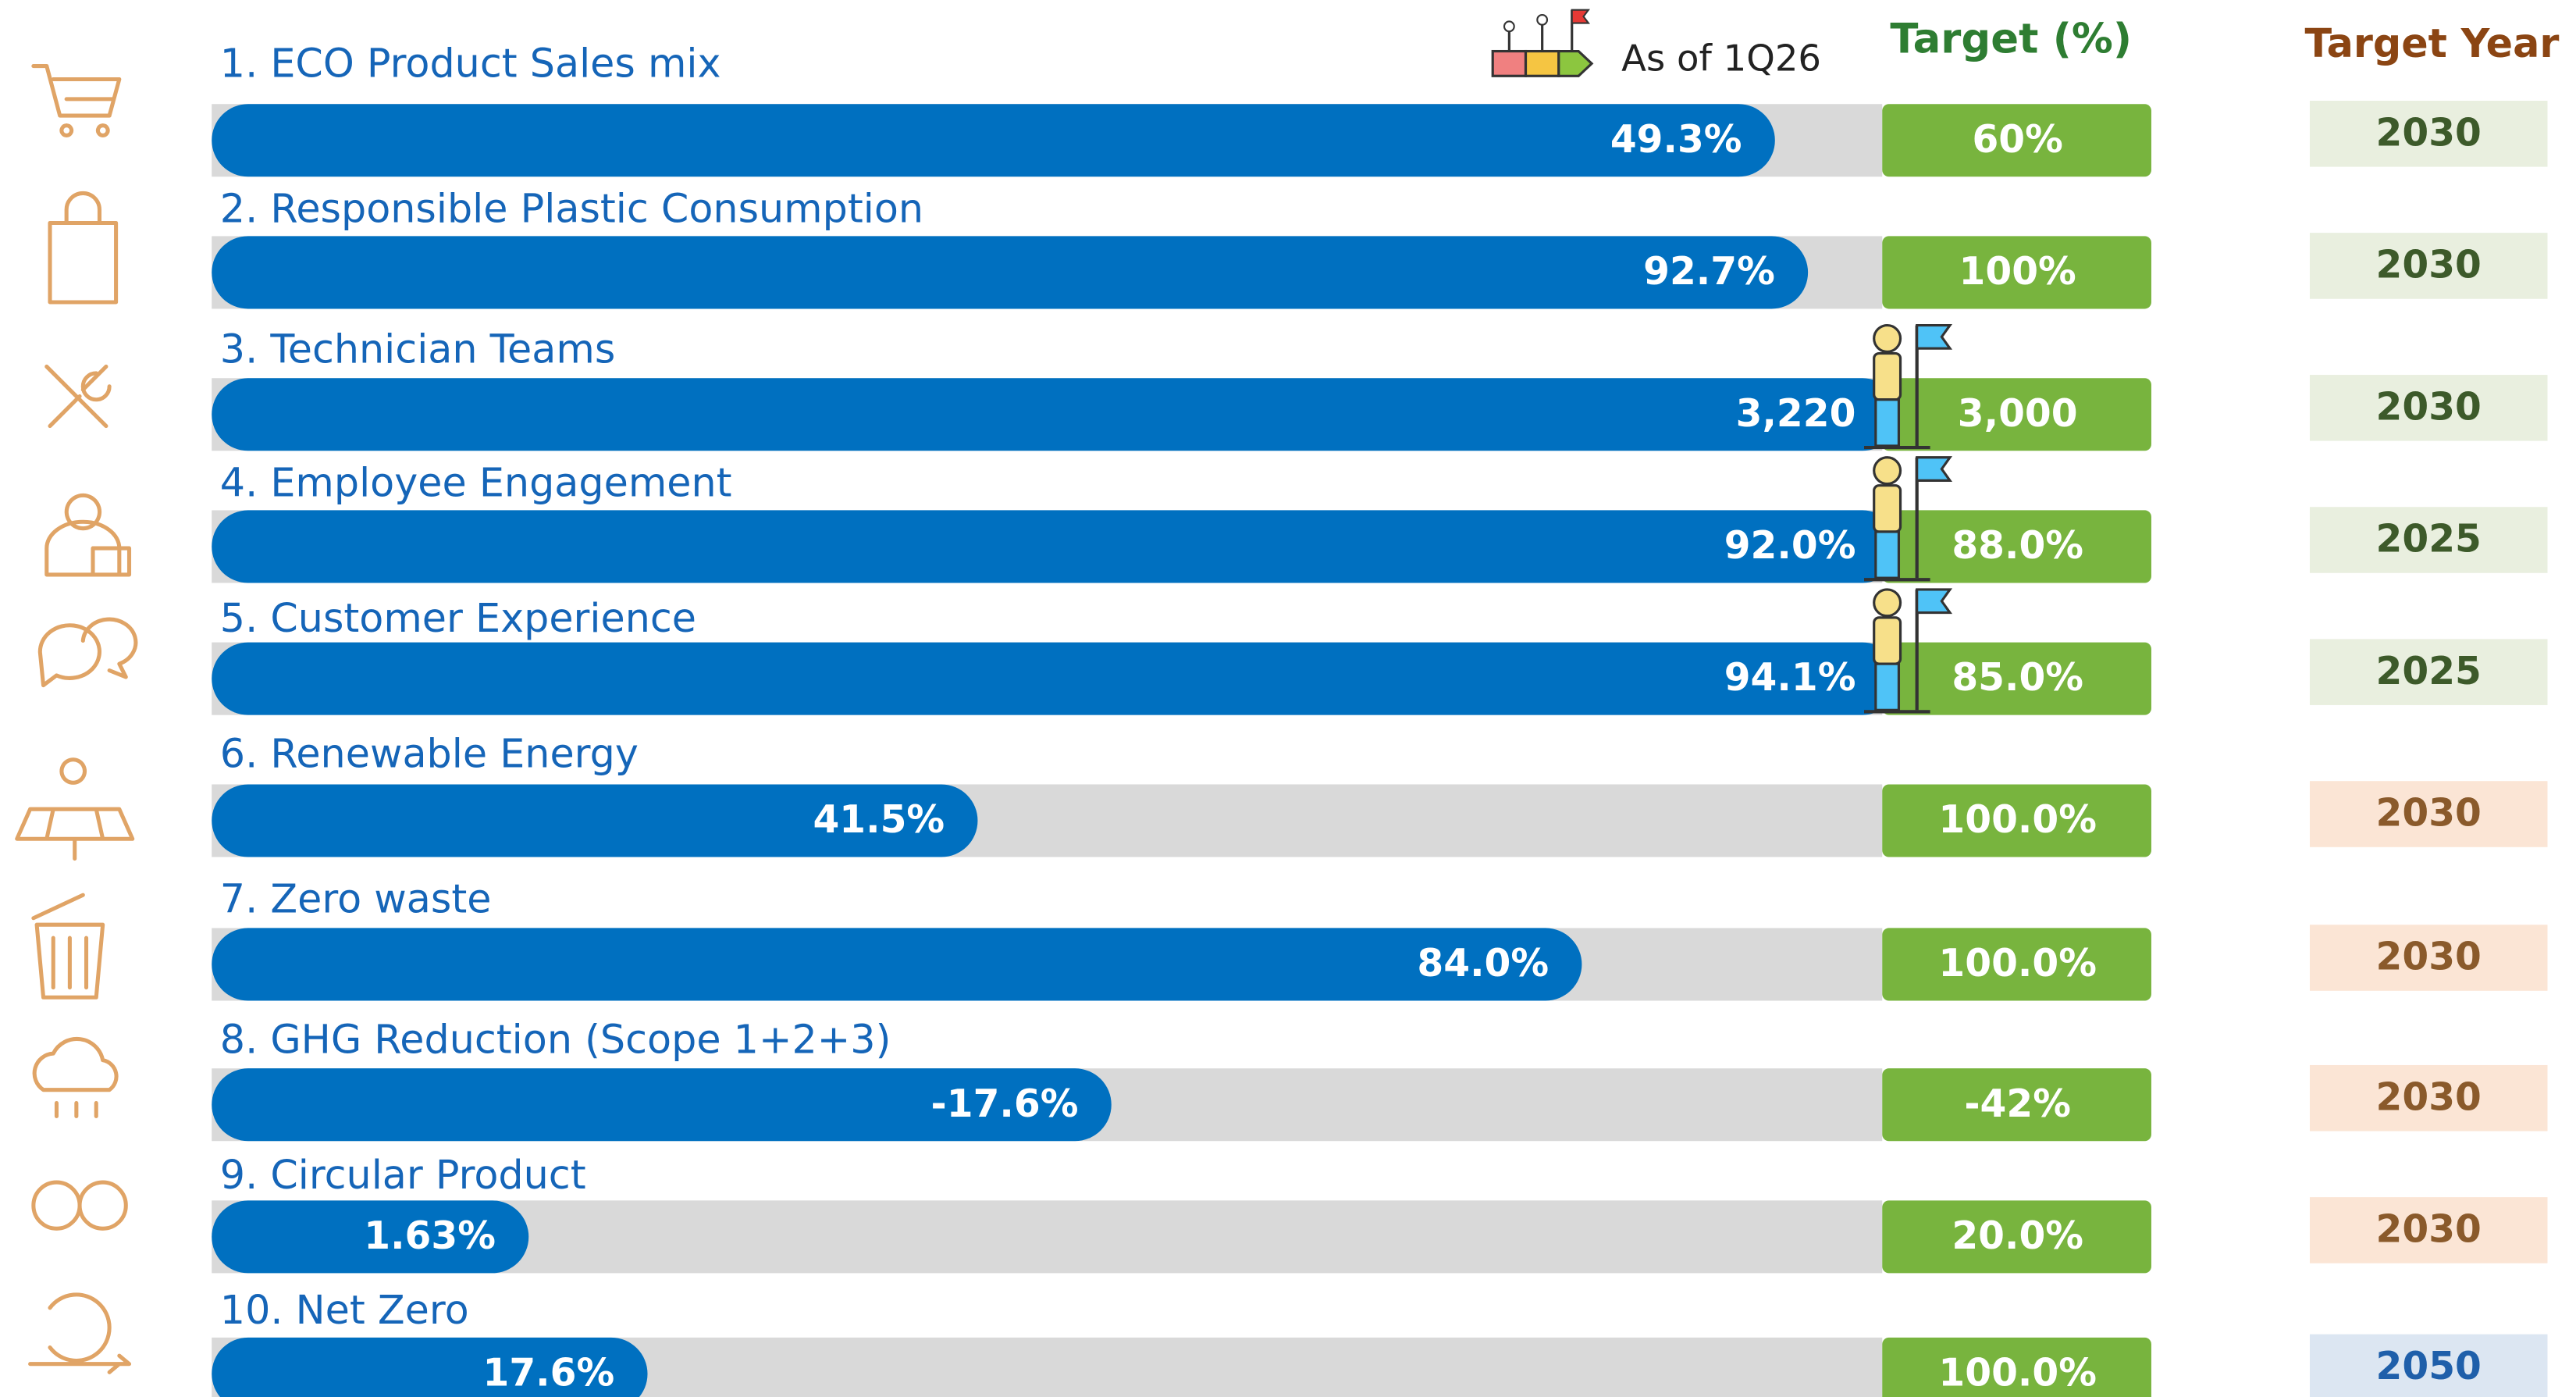 The width and height of the screenshot is (2576, 1397). What do you see at coordinates (1790, 678) in the screenshot?
I see `actual-value: 94.1%` at bounding box center [1790, 678].